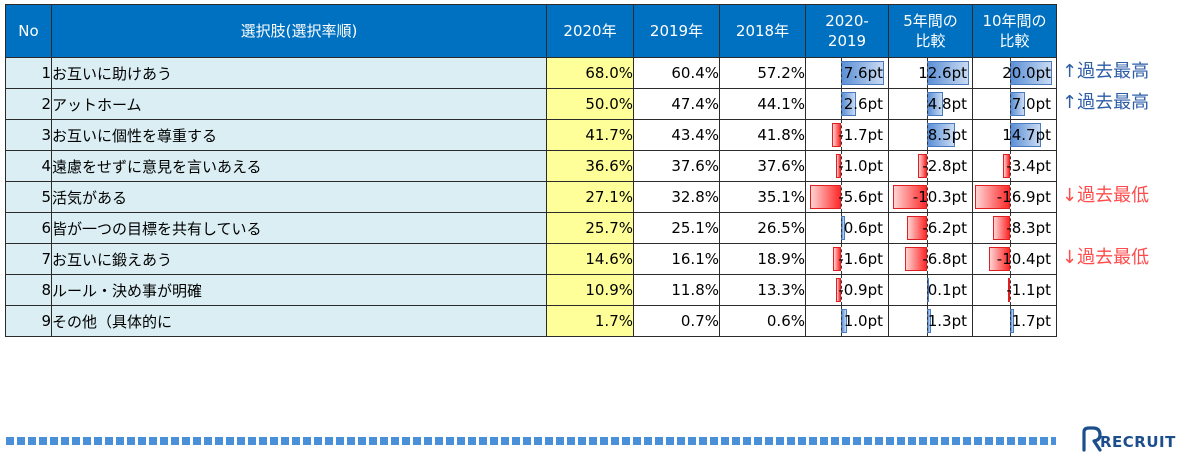  What do you see at coordinates (299, 104) in the screenshot?
I see `choice-label: アットホーム` at bounding box center [299, 104].